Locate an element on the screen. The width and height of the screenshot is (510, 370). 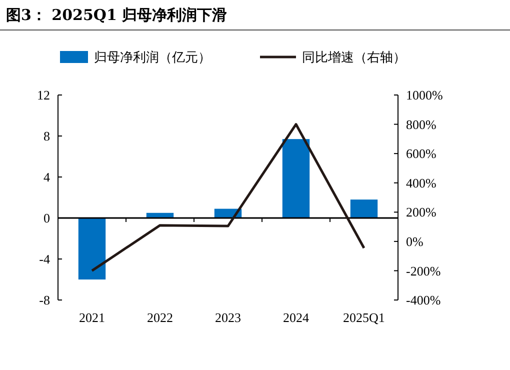
y-tick-label: 12 is located at coordinates (43, 95).